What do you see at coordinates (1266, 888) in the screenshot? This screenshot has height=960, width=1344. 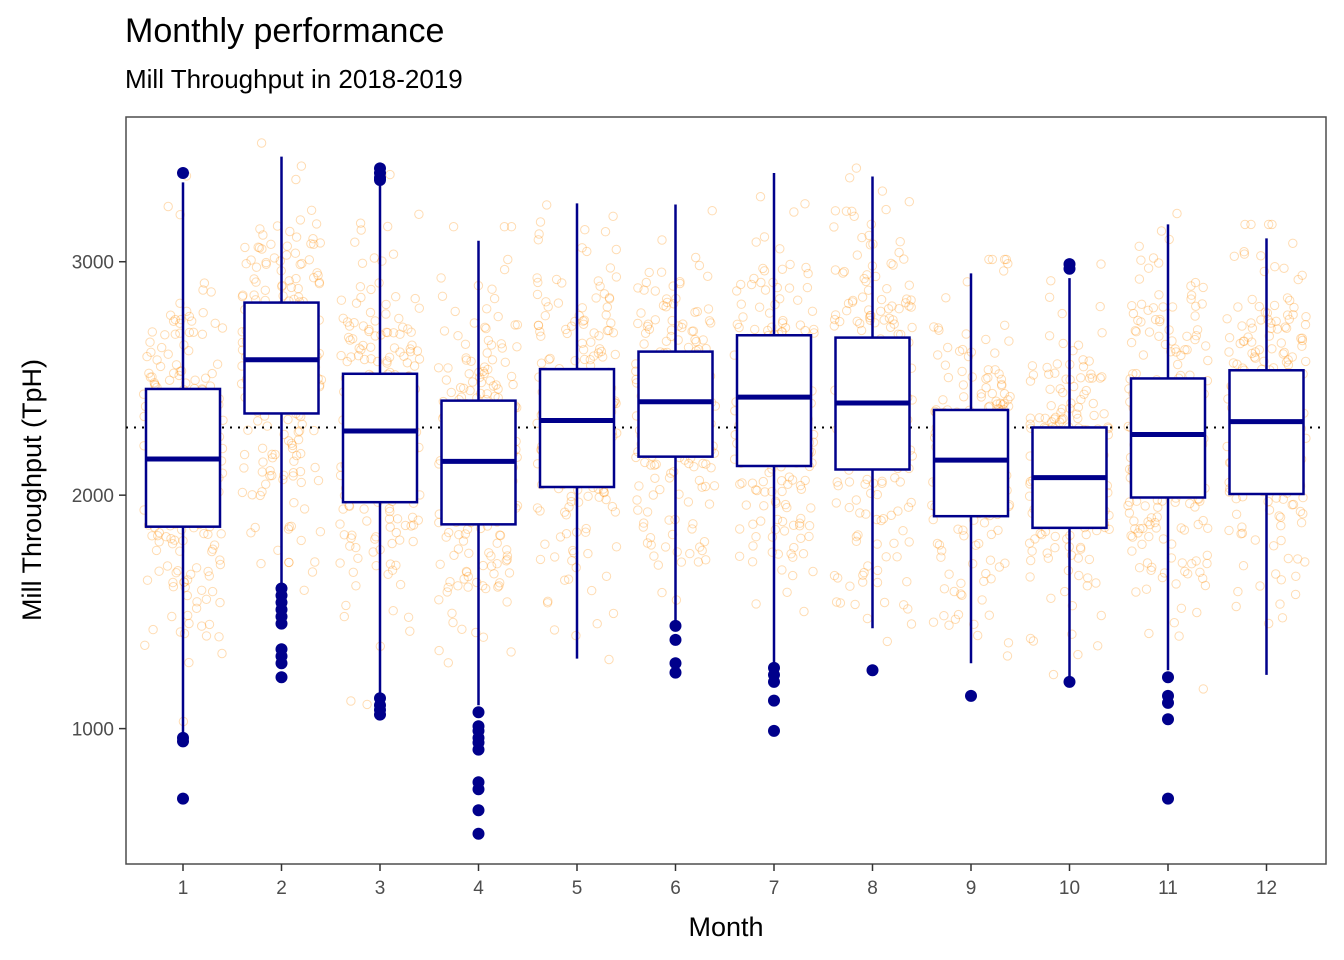 I see `x-tick-label: 12` at bounding box center [1266, 888].